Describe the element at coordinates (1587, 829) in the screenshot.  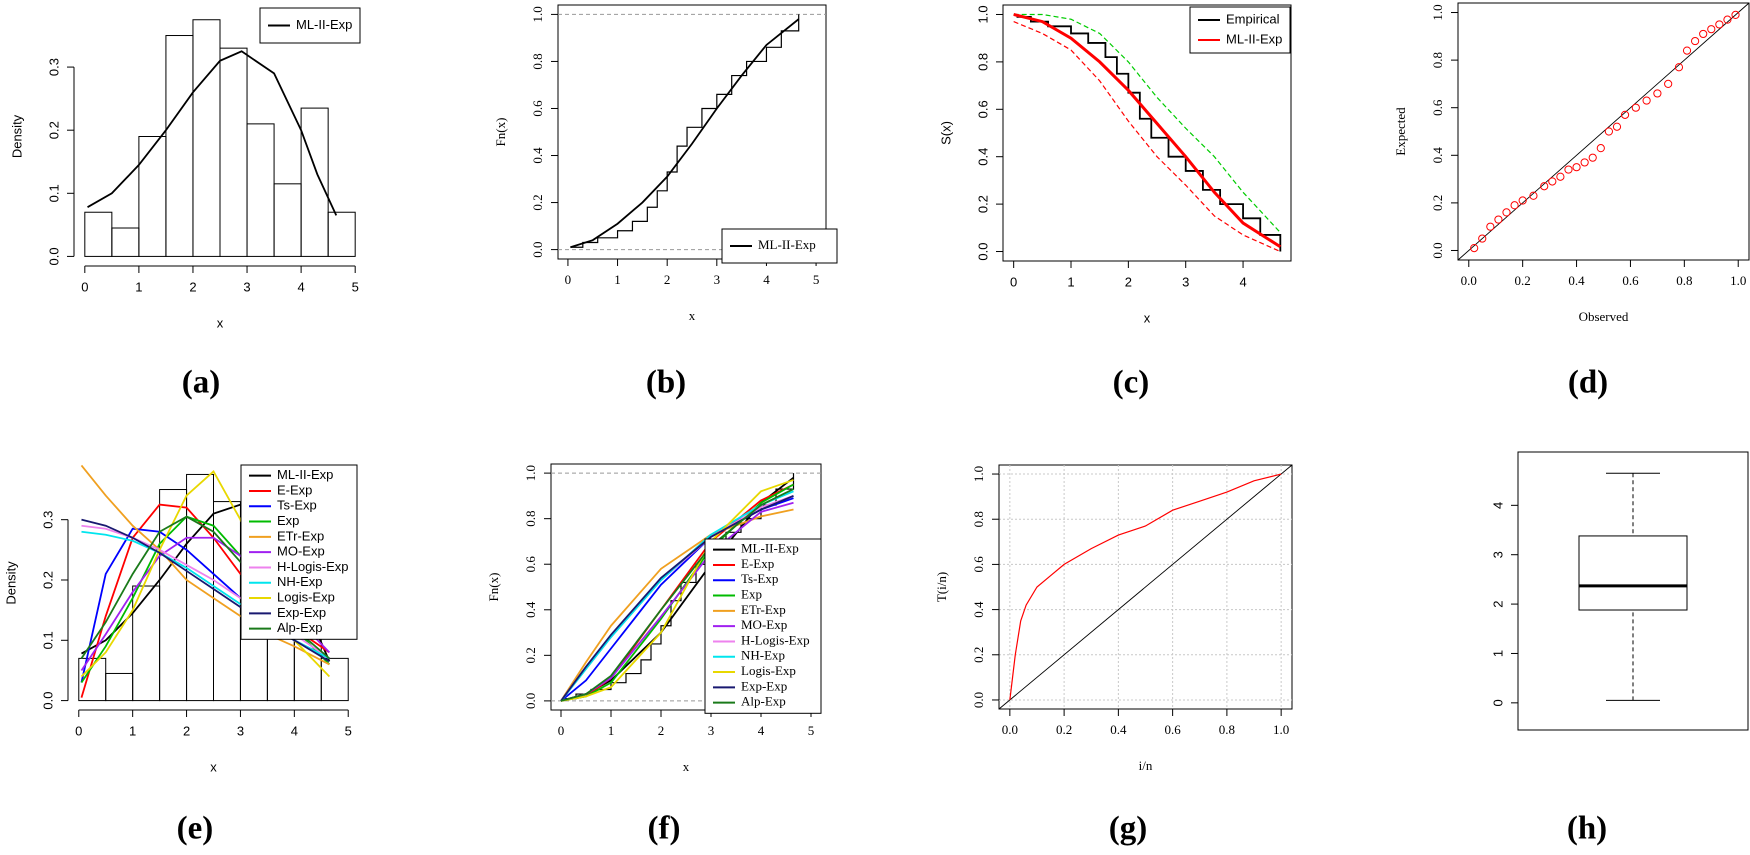
I see `caption: (h)` at that location.